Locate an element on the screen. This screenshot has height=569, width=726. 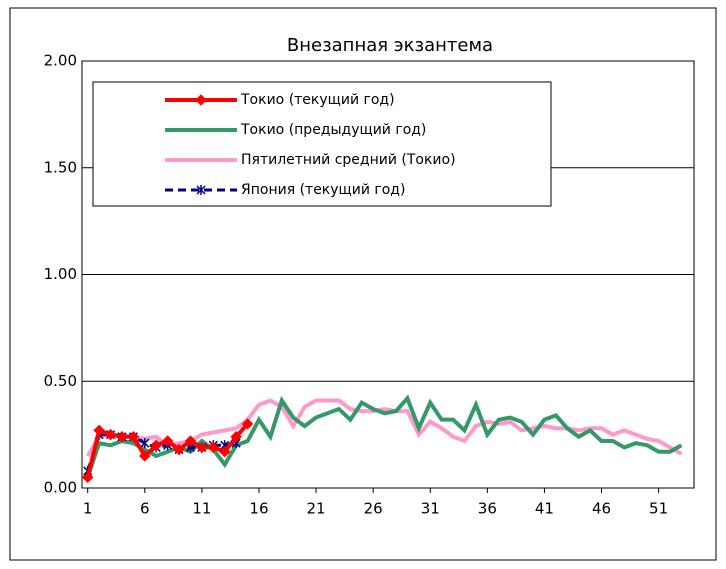
y-tick-label: 1.50 is located at coordinates (60, 167).